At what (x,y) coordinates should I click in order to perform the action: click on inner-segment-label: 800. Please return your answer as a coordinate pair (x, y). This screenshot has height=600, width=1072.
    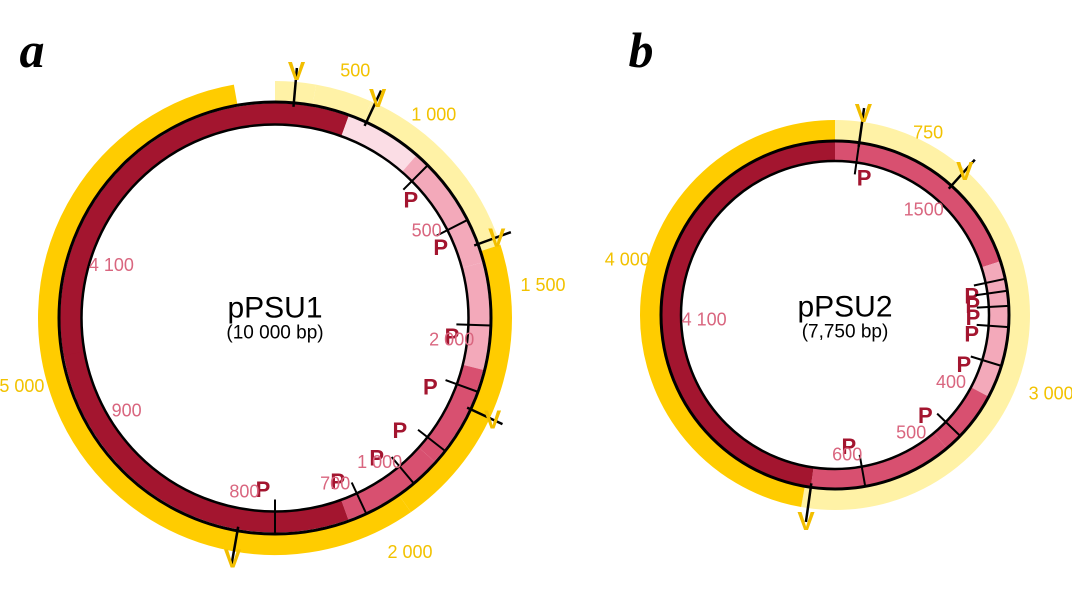
    Looking at the image, I should click on (244, 491).